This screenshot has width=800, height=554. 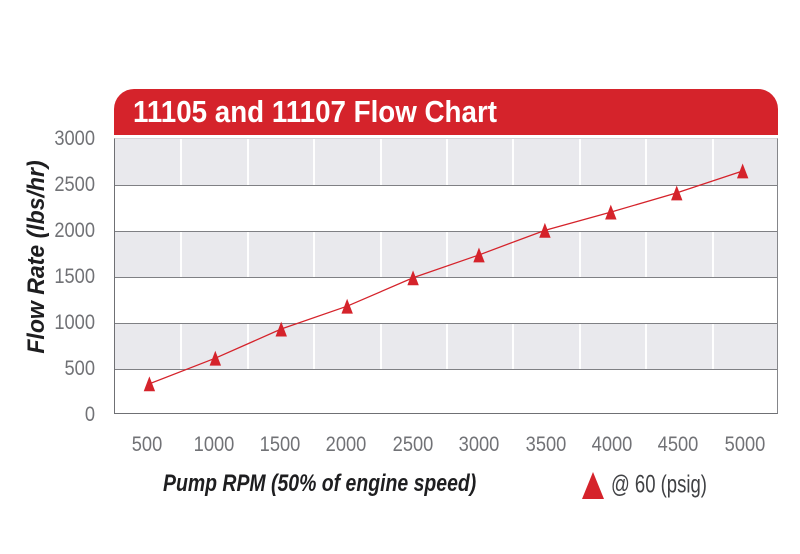 I want to click on x-axis-title: Pump RPM (50% of engine speed), so click(x=320, y=483).